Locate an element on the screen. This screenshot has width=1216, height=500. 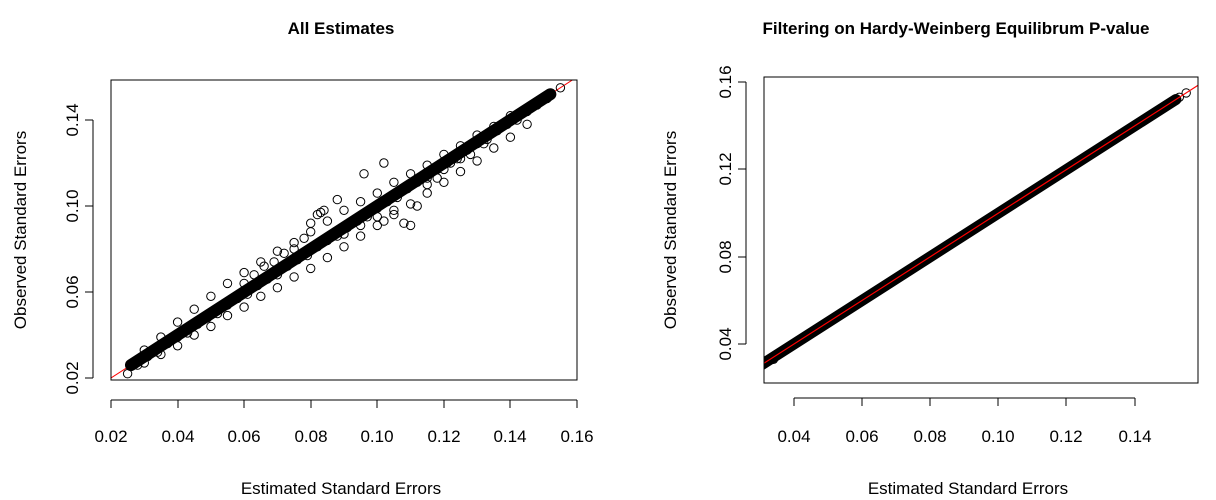
y-tick-label: 0.02 is located at coordinates (72, 377).